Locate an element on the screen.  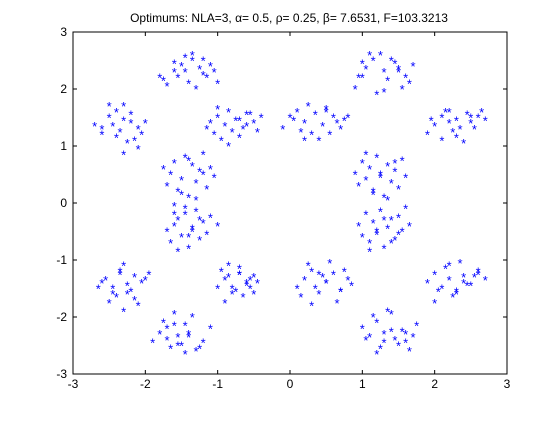
y-tick-label: -2 is located at coordinates (61, 317).